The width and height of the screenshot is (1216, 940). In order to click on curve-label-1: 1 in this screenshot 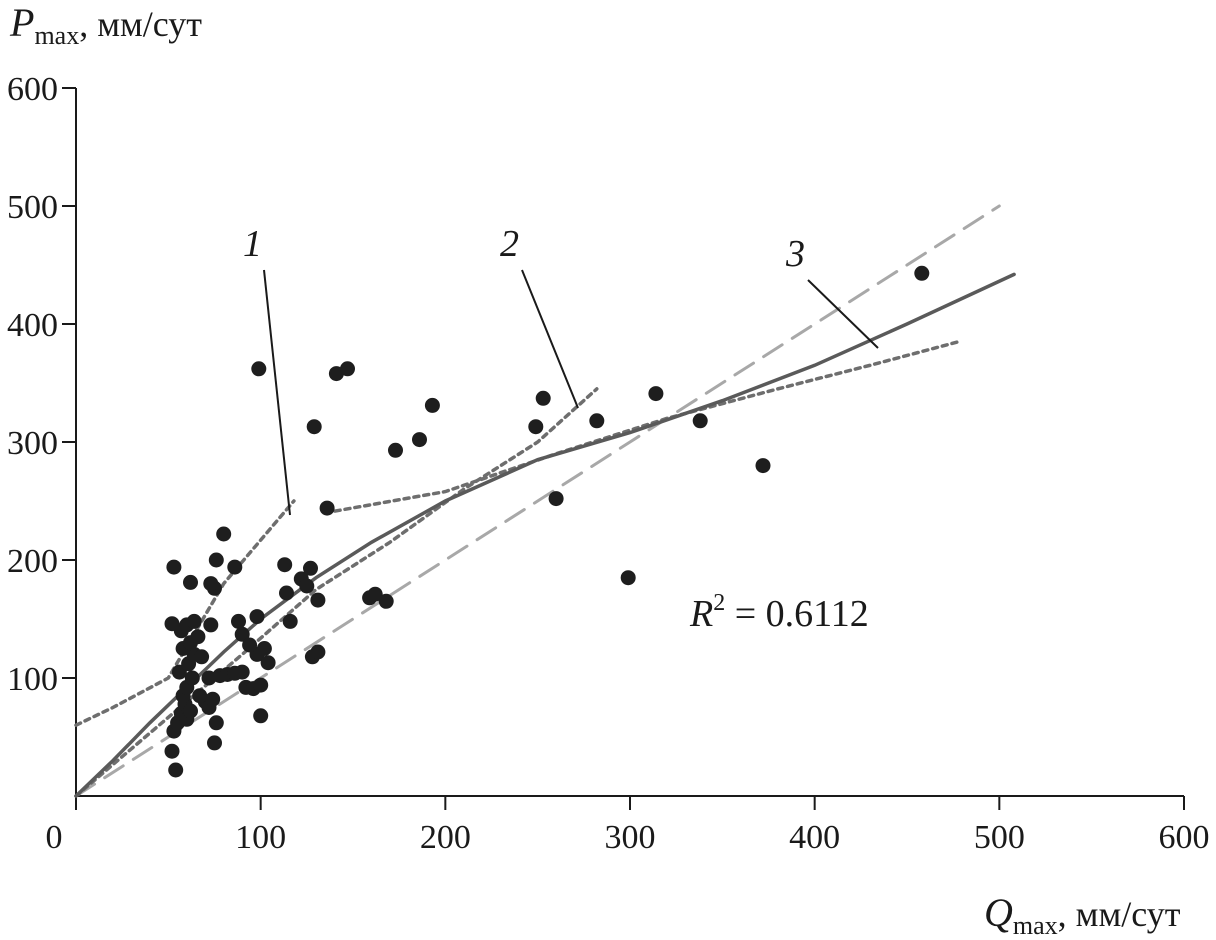, I will do `click(252, 244)`.